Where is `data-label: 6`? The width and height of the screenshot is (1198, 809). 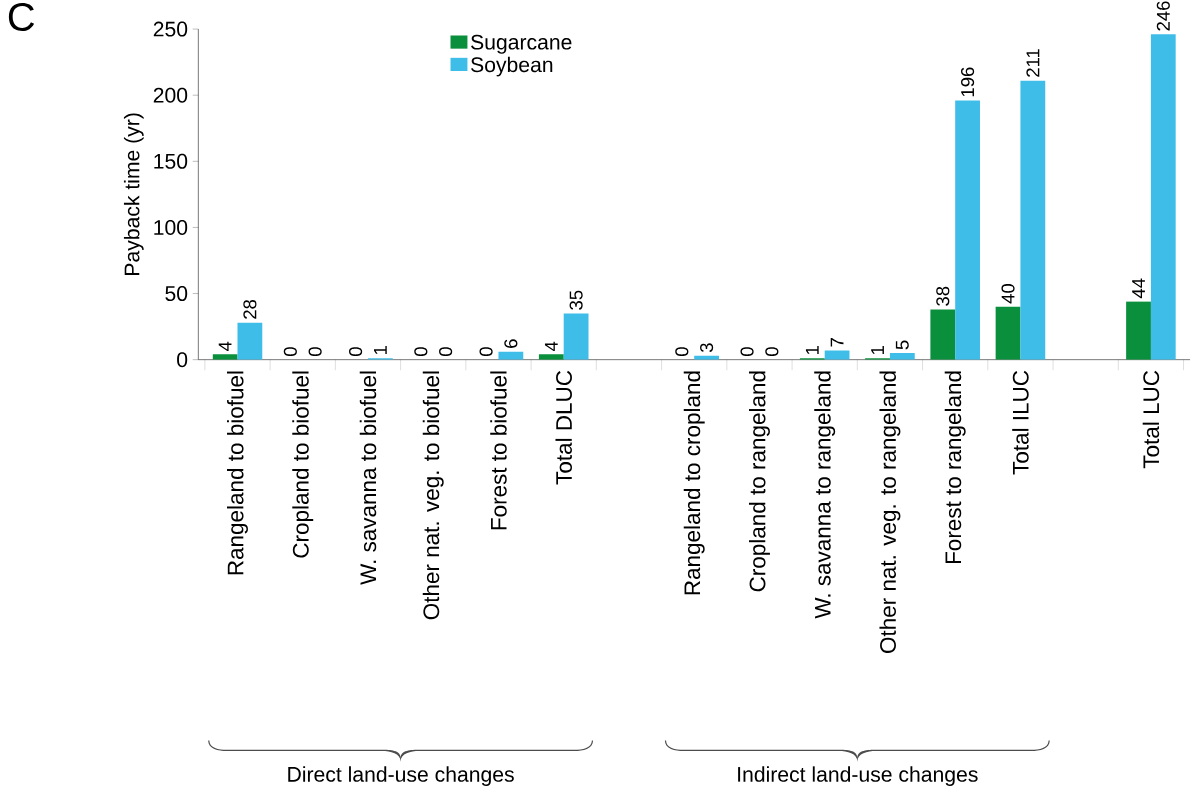
data-label: 6 is located at coordinates (511, 343).